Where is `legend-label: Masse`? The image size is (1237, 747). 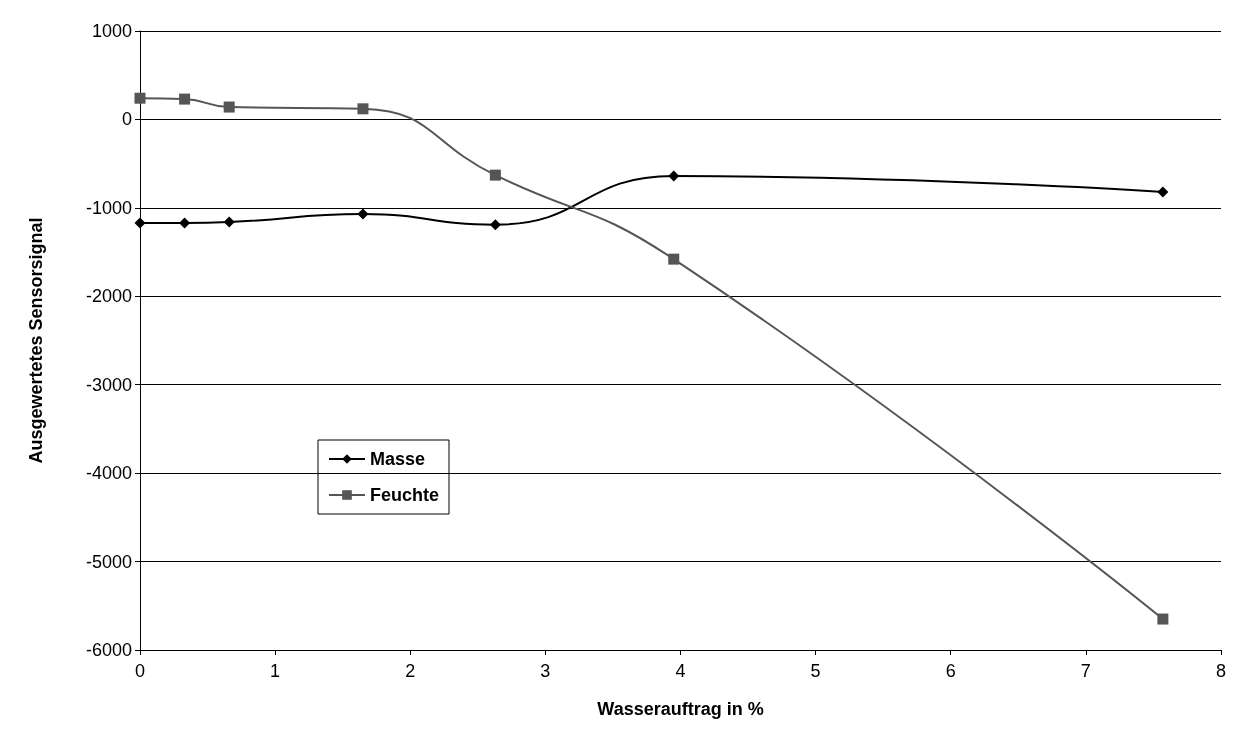 legend-label: Masse is located at coordinates (398, 459).